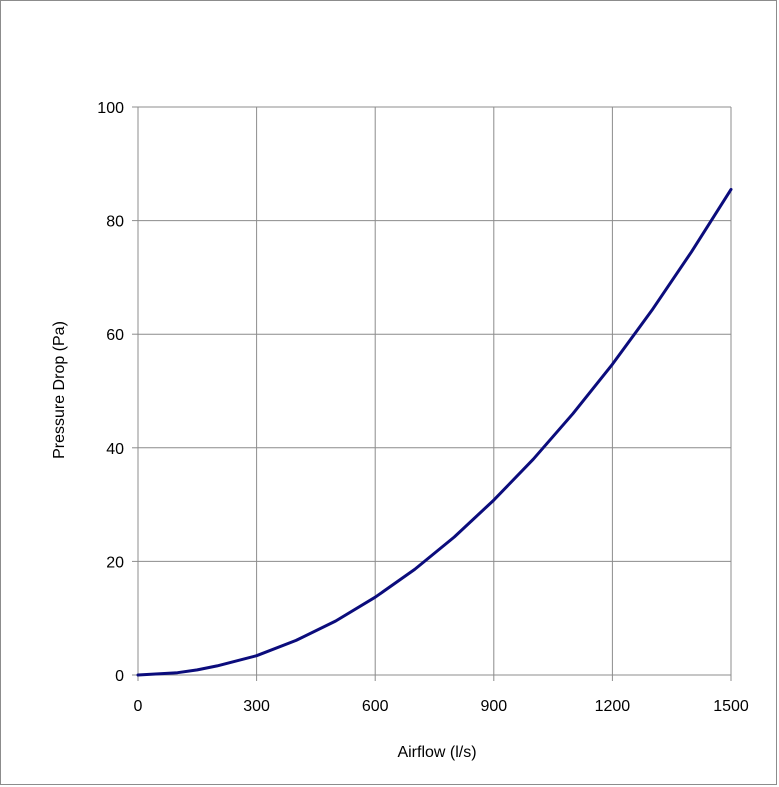 This screenshot has height=787, width=779. What do you see at coordinates (115, 562) in the screenshot?
I see `y-tick-label: 20` at bounding box center [115, 562].